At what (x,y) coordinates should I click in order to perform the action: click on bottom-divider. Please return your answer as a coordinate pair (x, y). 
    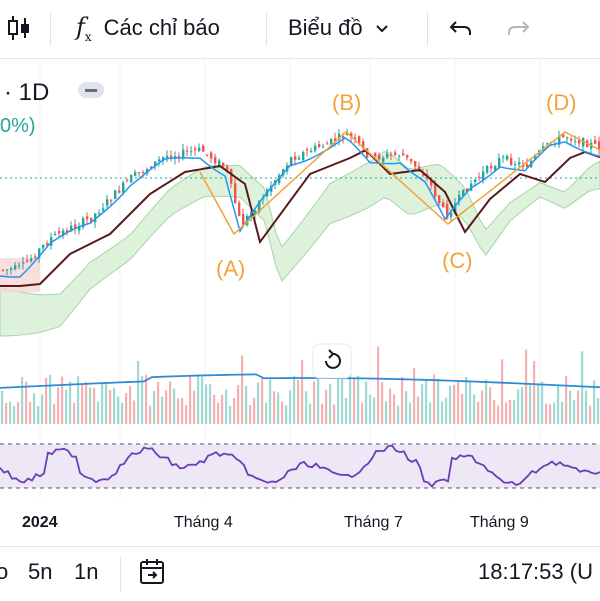
    Looking at the image, I should click on (120, 574).